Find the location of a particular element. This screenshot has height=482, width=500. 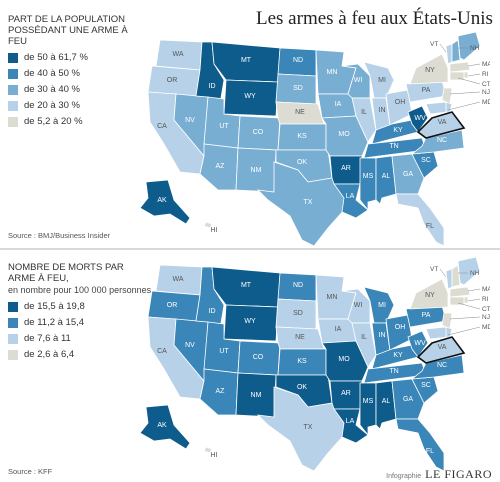

state-me is located at coordinates (469, 271).